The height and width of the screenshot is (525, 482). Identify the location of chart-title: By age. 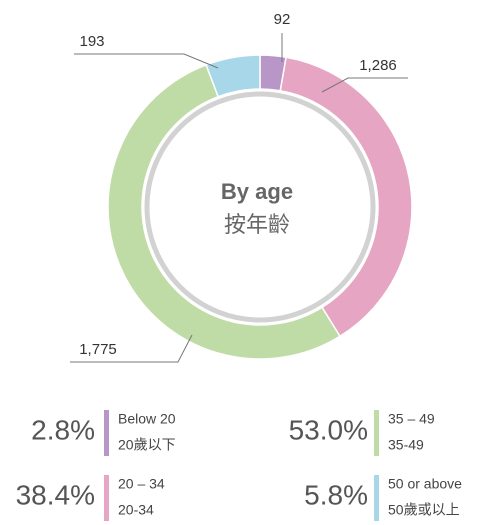
(257, 191).